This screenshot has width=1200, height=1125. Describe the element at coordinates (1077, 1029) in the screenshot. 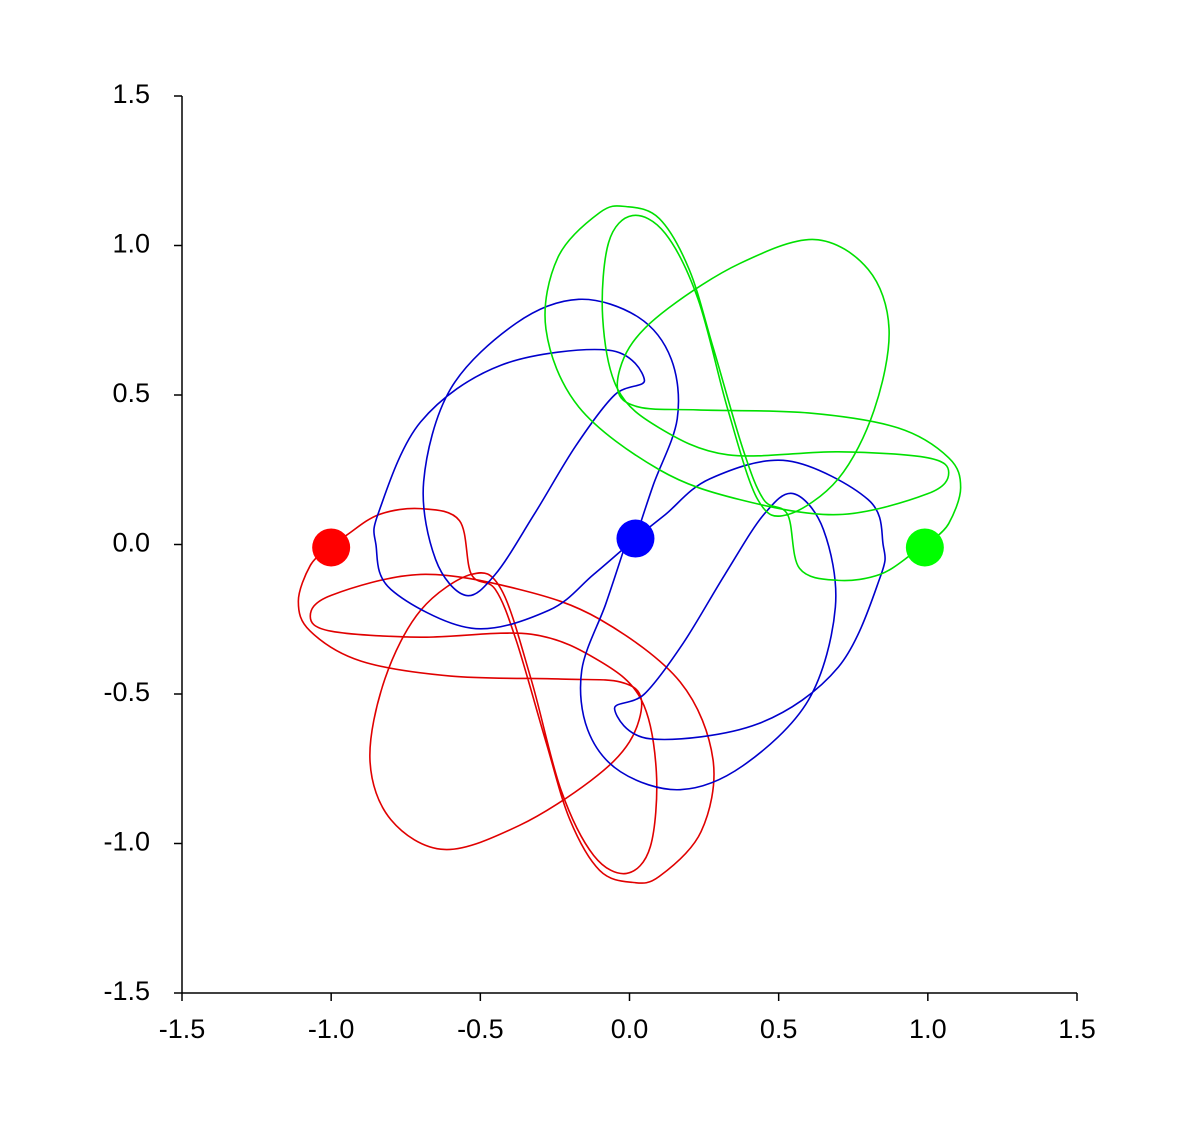

I see `x-tick-label: 1.5` at that location.